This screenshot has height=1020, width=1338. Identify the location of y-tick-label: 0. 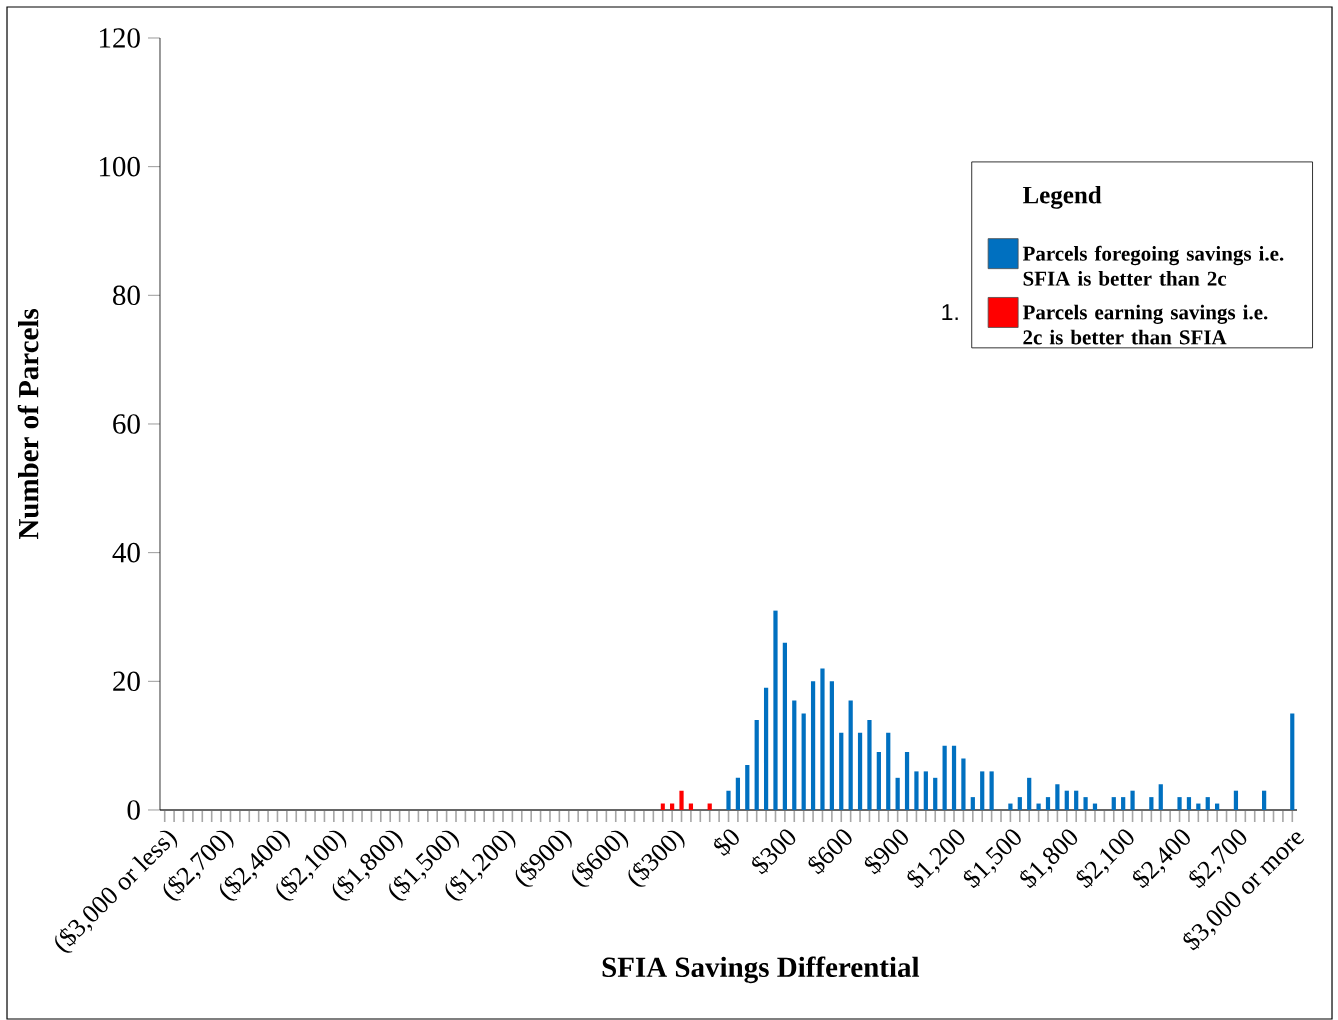
(133, 810).